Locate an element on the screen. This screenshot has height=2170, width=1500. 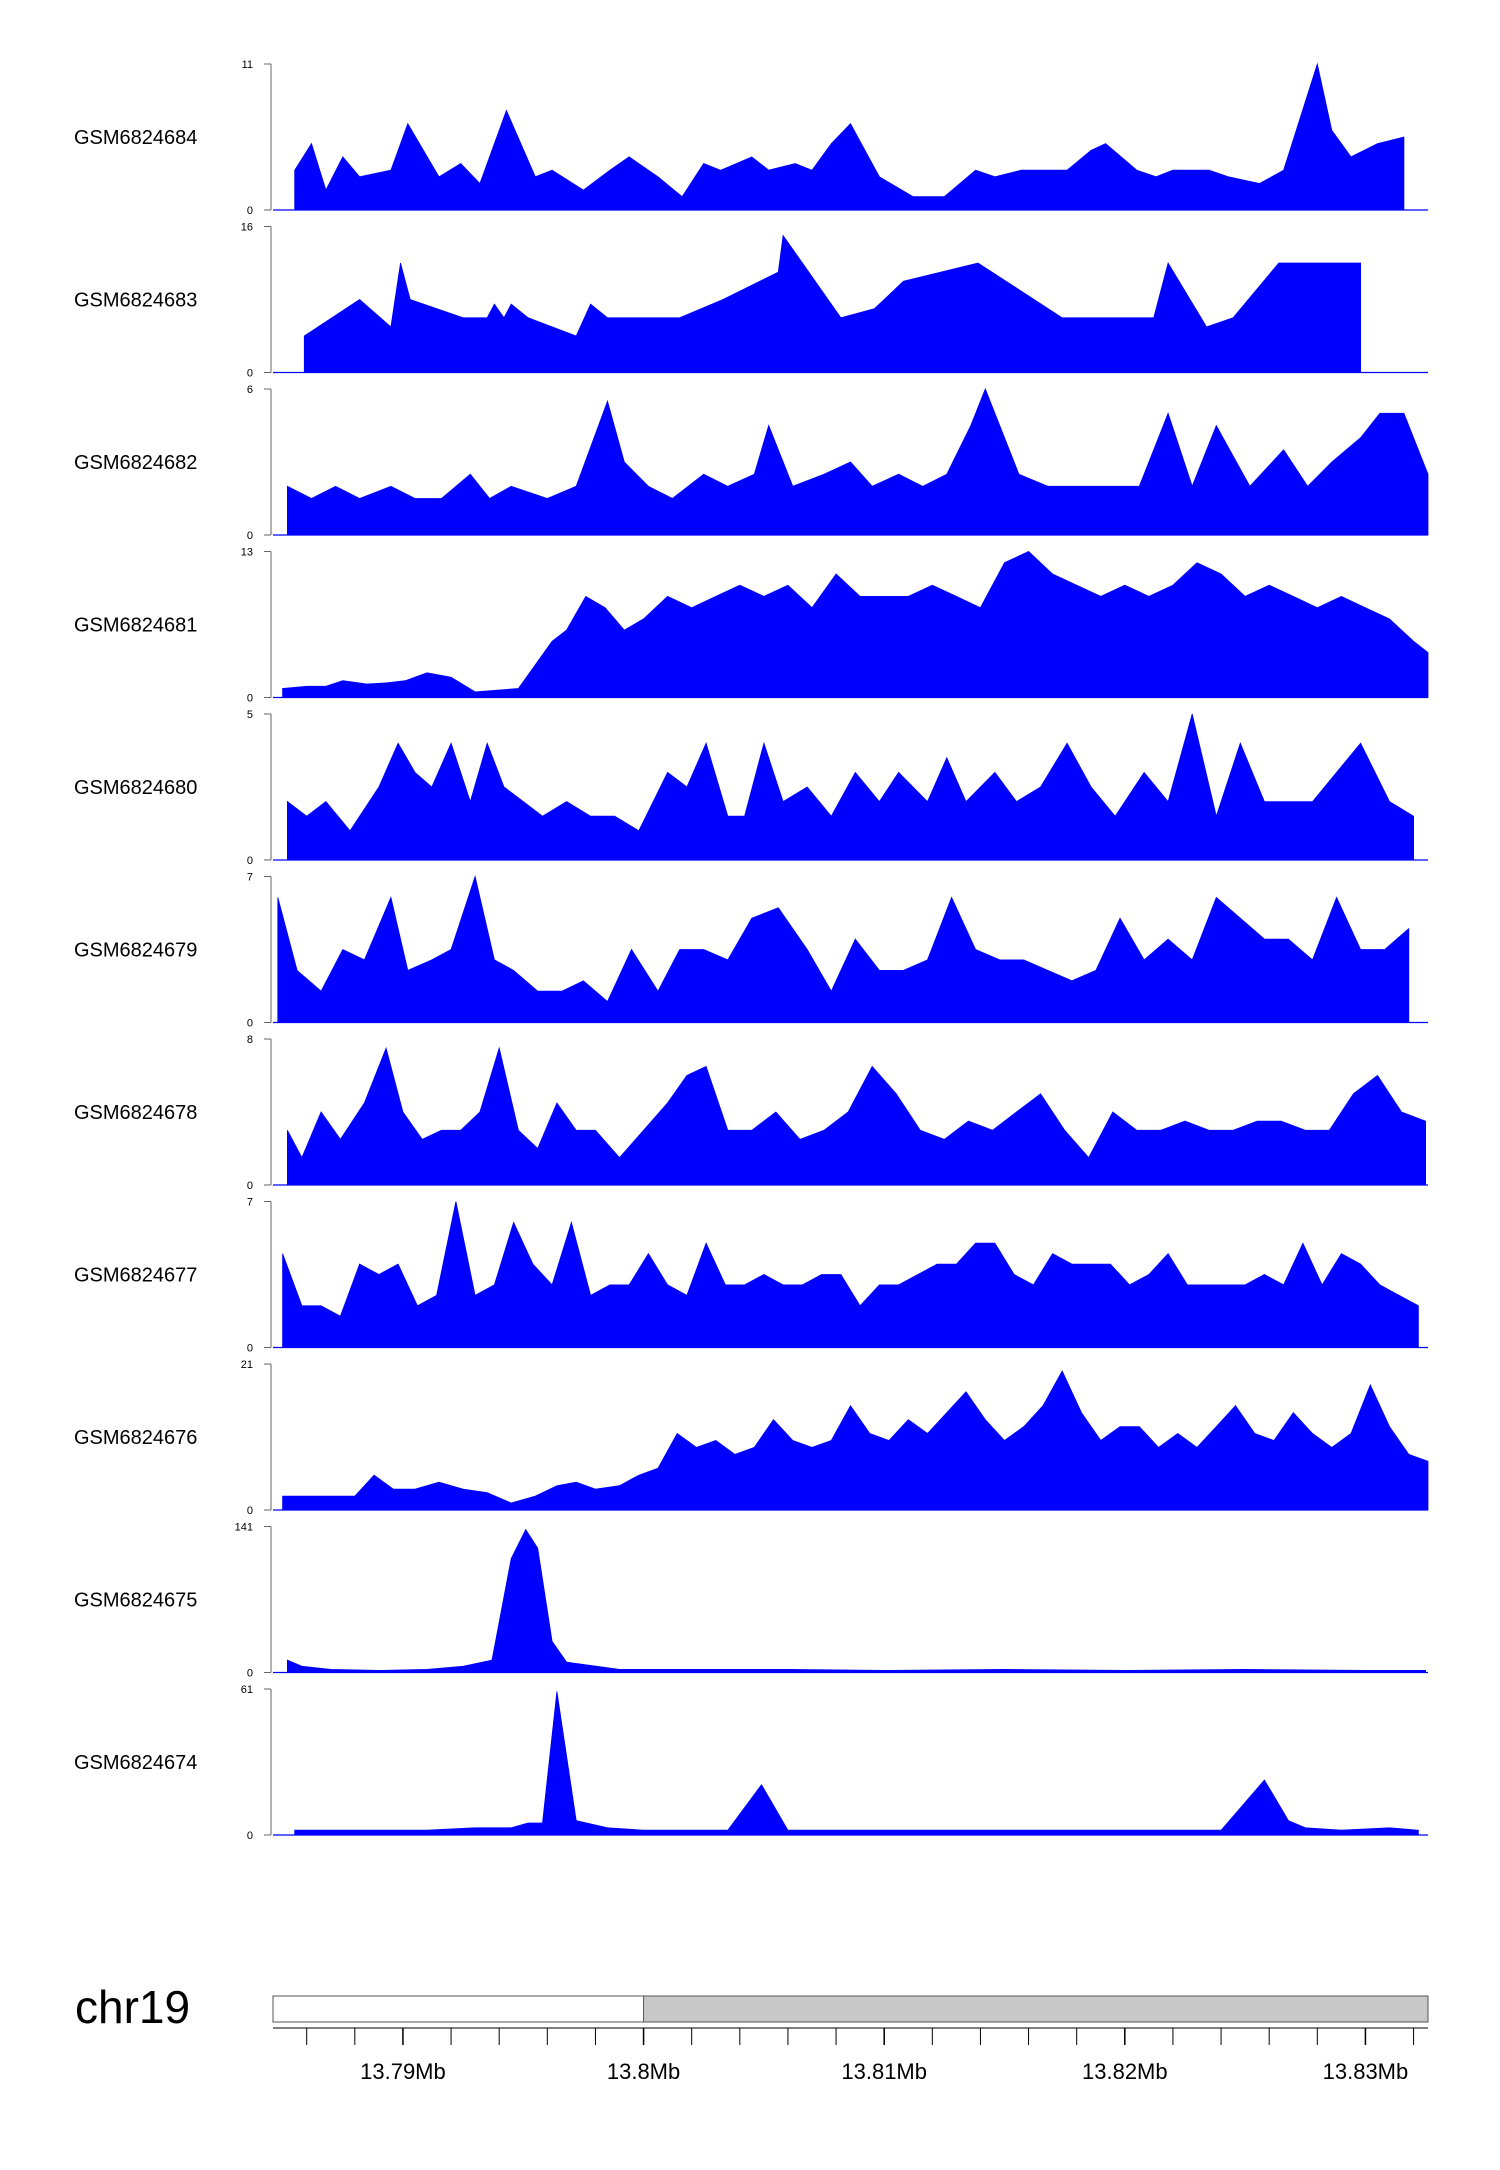
track-GSM6824681: GSM6824681 13 0 is located at coordinates (751, 626).